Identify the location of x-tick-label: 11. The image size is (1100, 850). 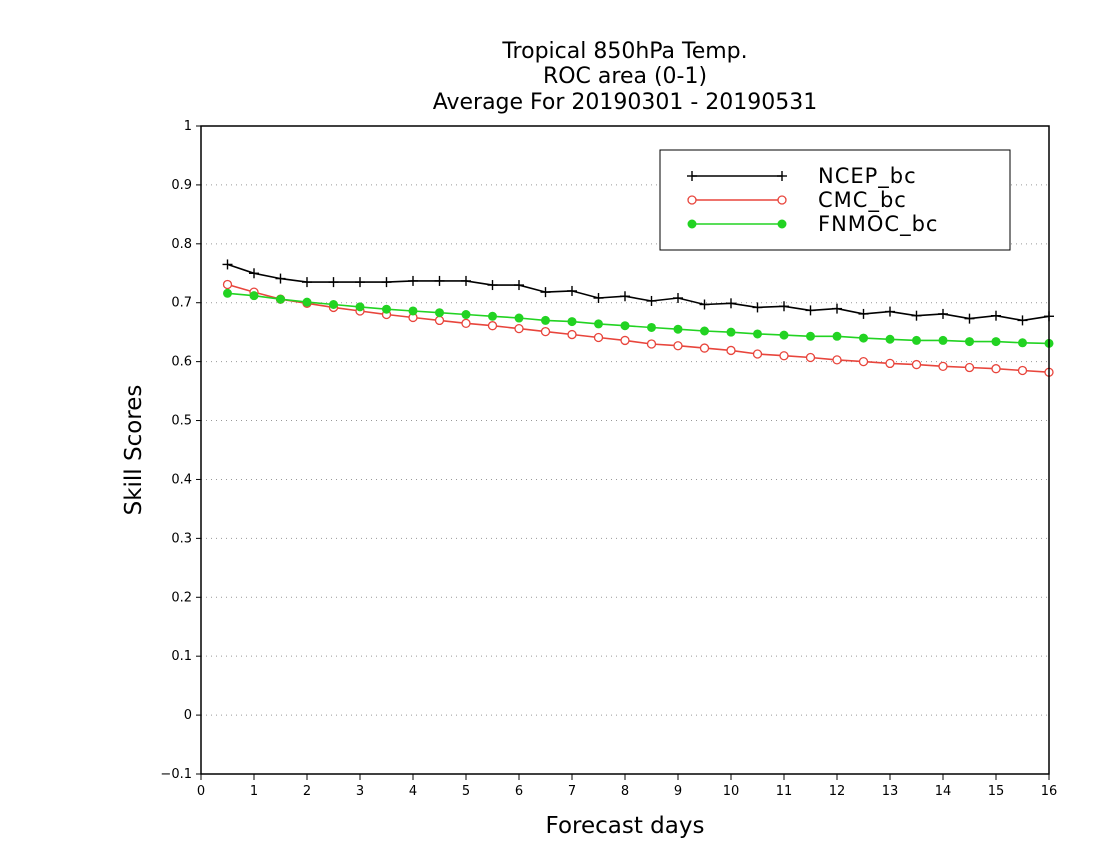
(784, 791).